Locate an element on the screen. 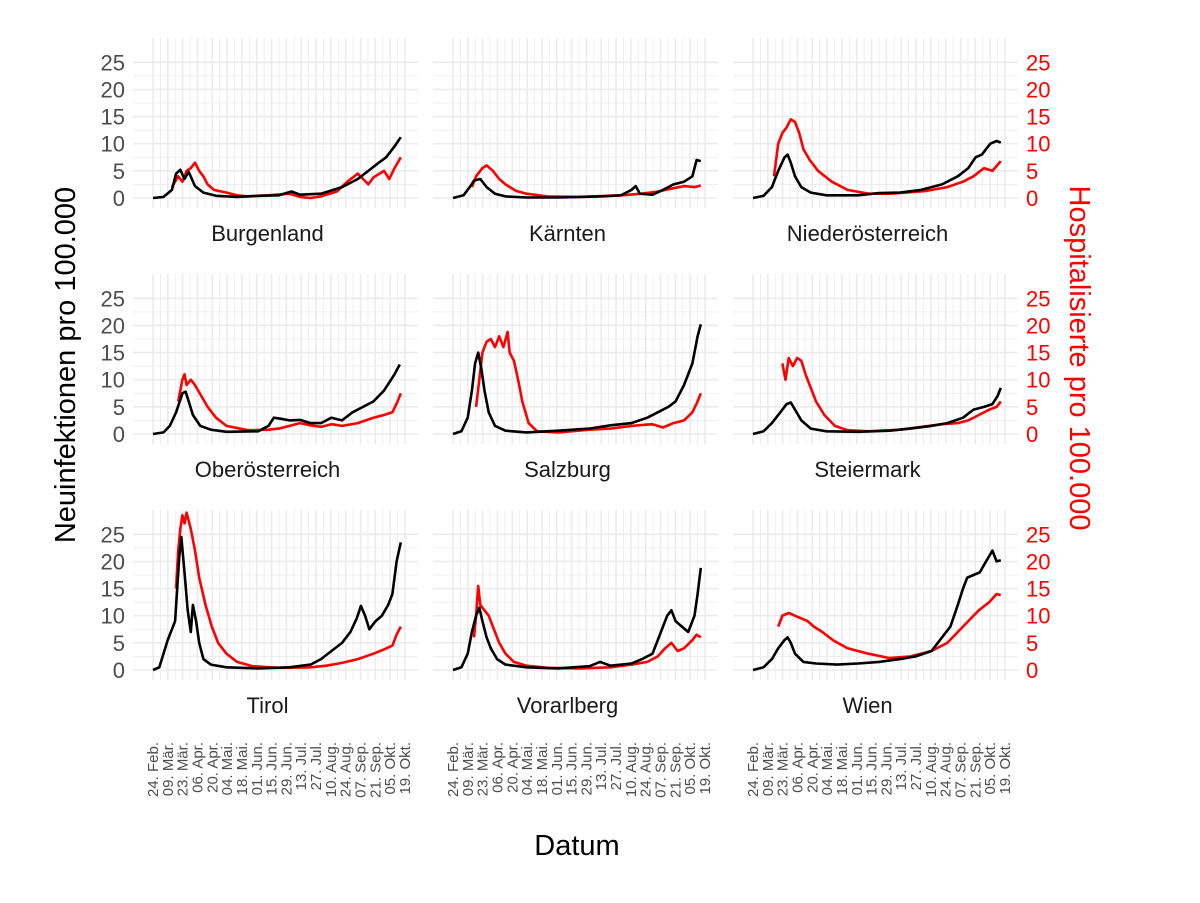 This screenshot has height=903, width=1200. panel-strip-label: Vorarlberg is located at coordinates (568, 705).